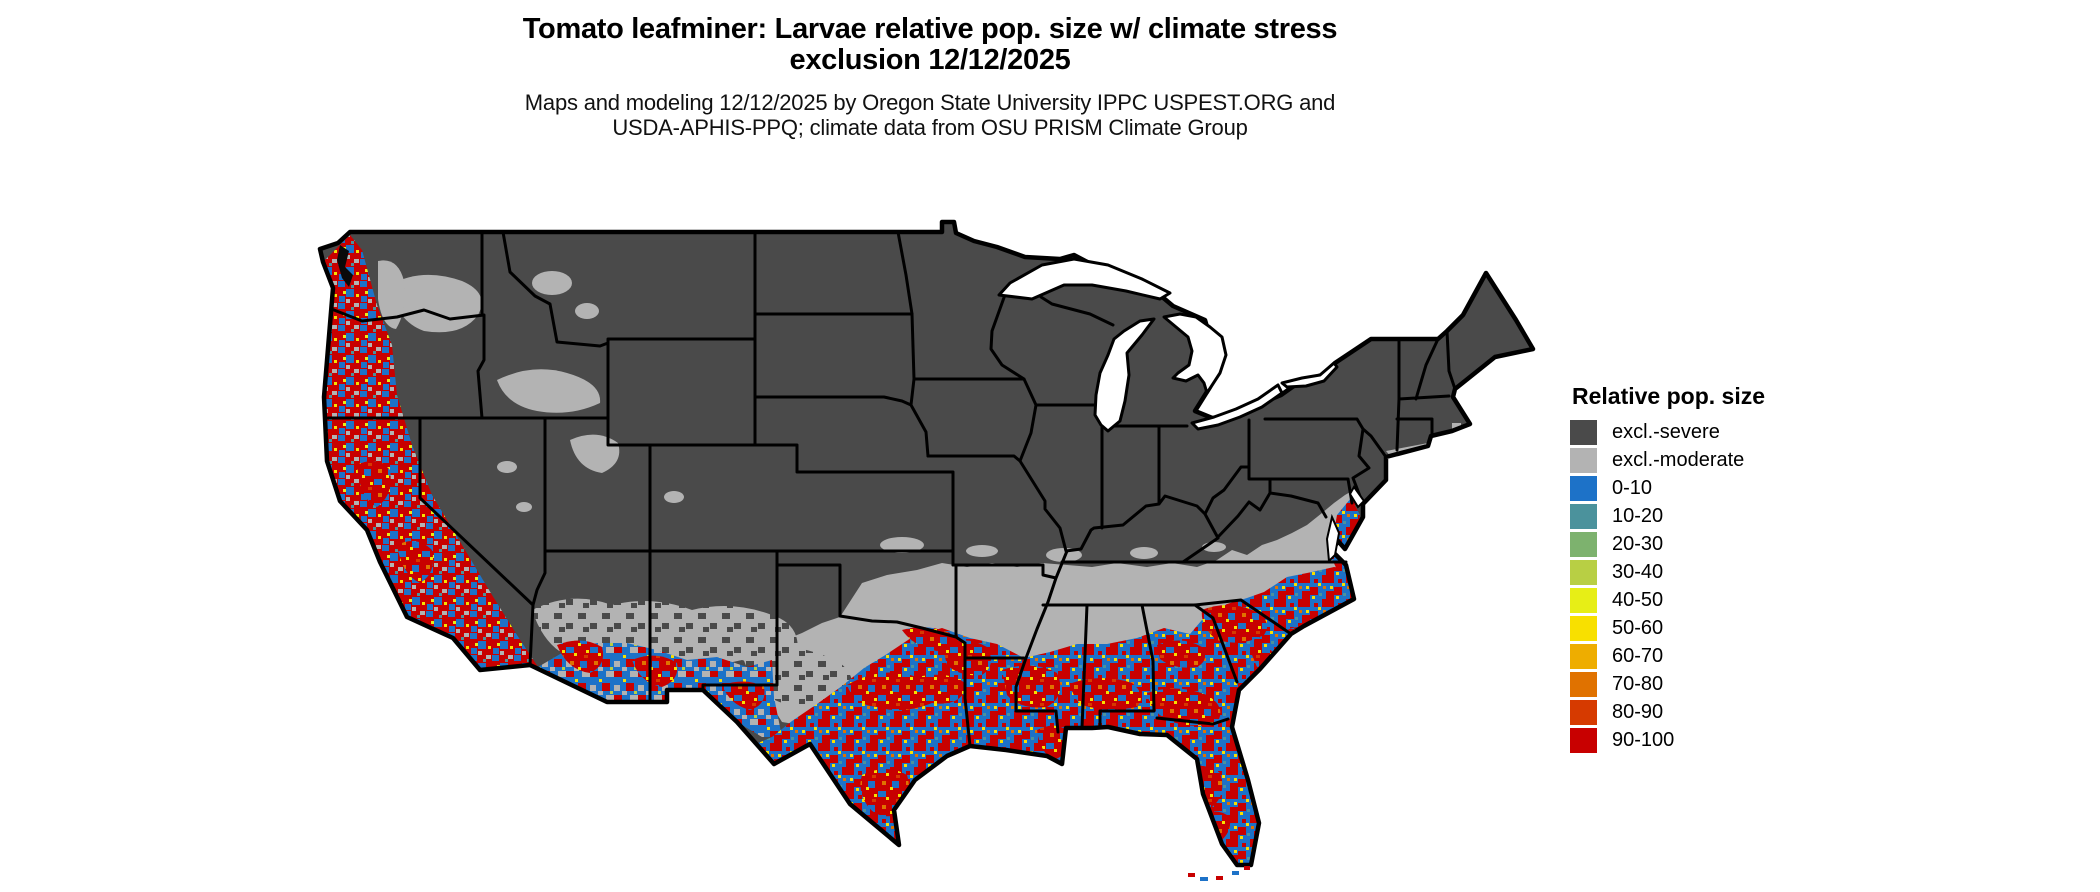 Image resolution: width=2100 pixels, height=892 pixels. What do you see at coordinates (1124, 375) in the screenshot?
I see `lake-michigan` at bounding box center [1124, 375].